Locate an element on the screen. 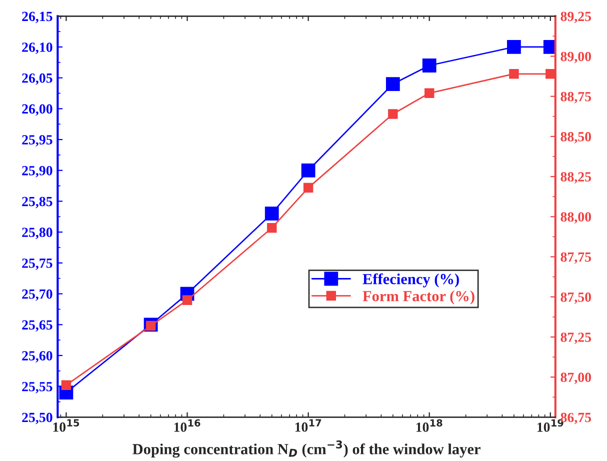 The height and width of the screenshot is (461, 607). x-tick-label: 10$^{17}$ is located at coordinates (308, 425).